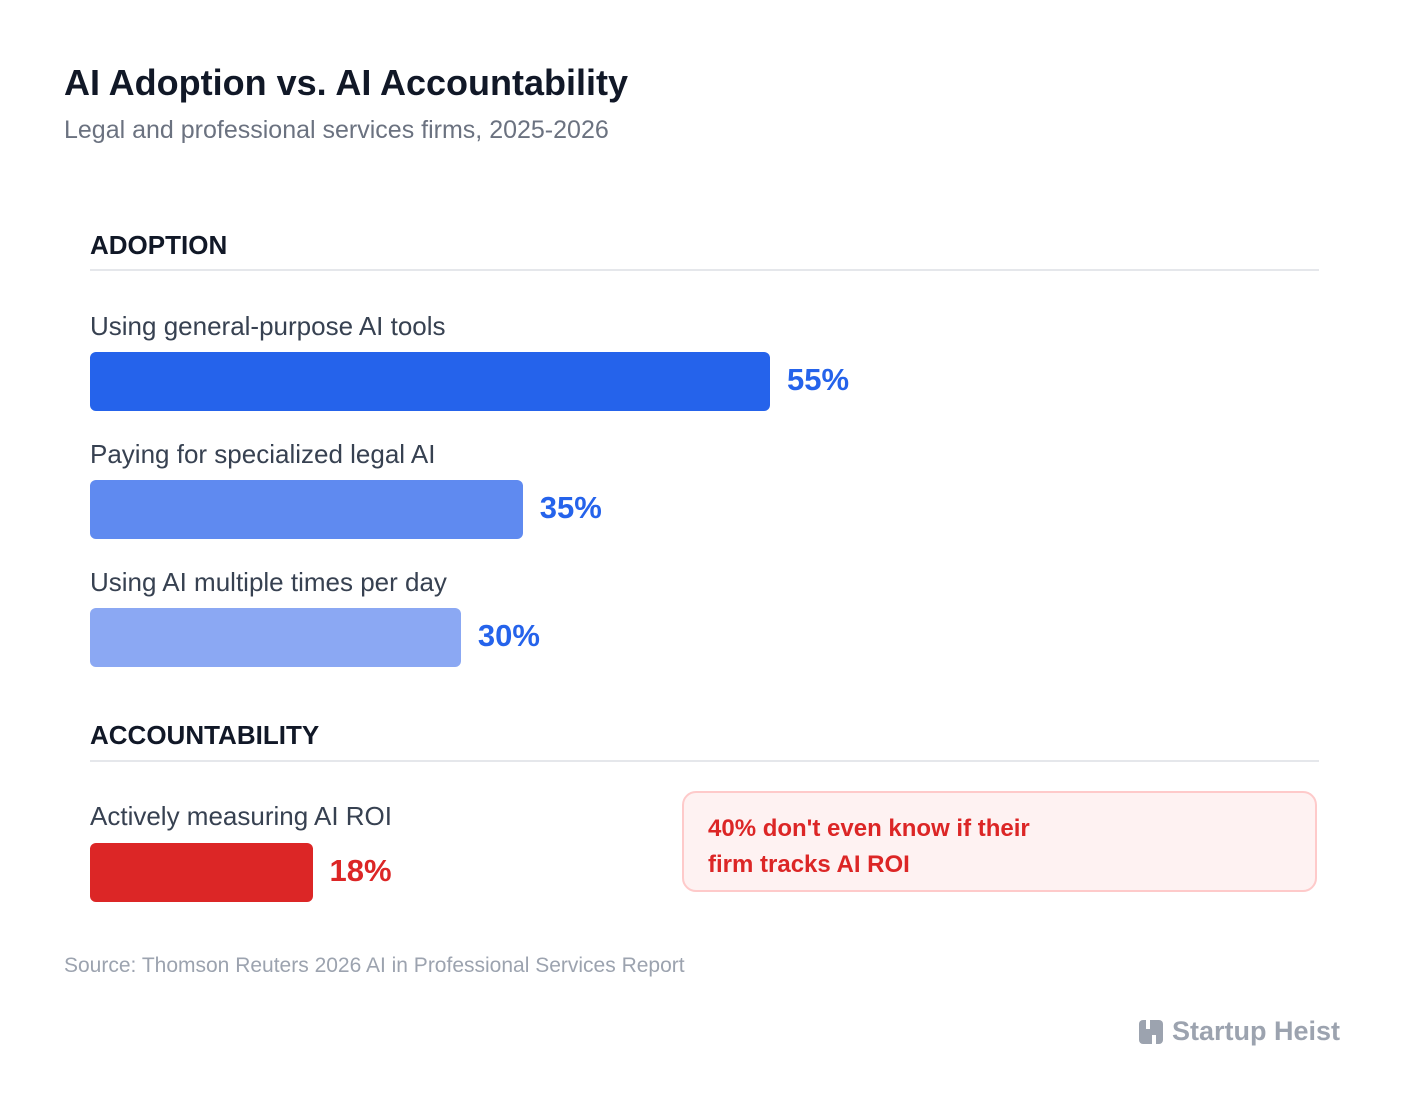 The image size is (1408, 1116). What do you see at coordinates (430, 381) in the screenshot?
I see `bar-general-purpose` at bounding box center [430, 381].